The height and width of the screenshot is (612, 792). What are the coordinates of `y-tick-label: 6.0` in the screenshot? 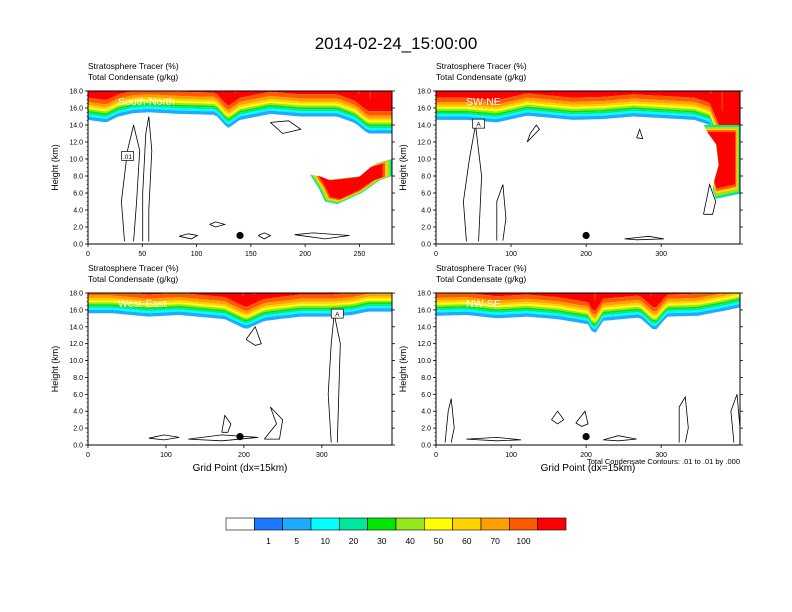 It's located at (78, 395).